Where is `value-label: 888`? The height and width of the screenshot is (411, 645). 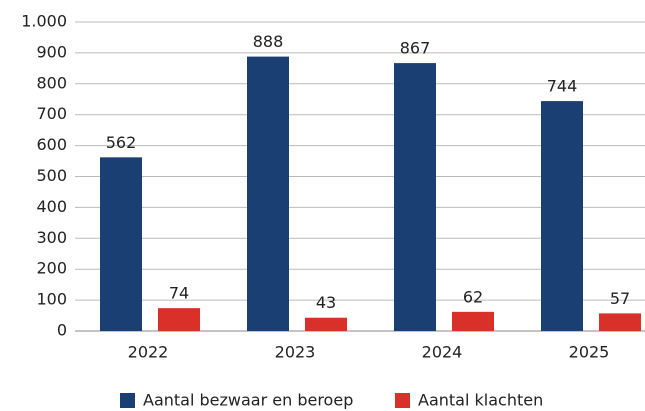
value-label: 888 is located at coordinates (268, 41).